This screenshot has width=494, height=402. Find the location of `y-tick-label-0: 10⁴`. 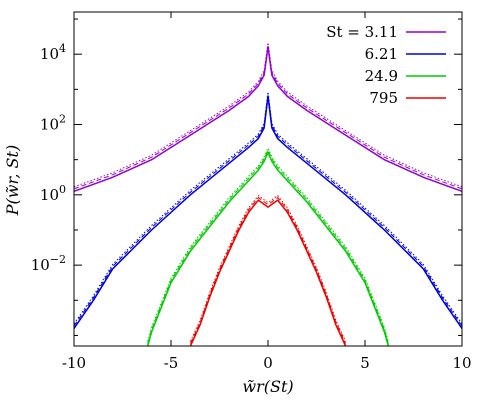

y-tick-label-0: 10⁴ is located at coordinates (53, 52).